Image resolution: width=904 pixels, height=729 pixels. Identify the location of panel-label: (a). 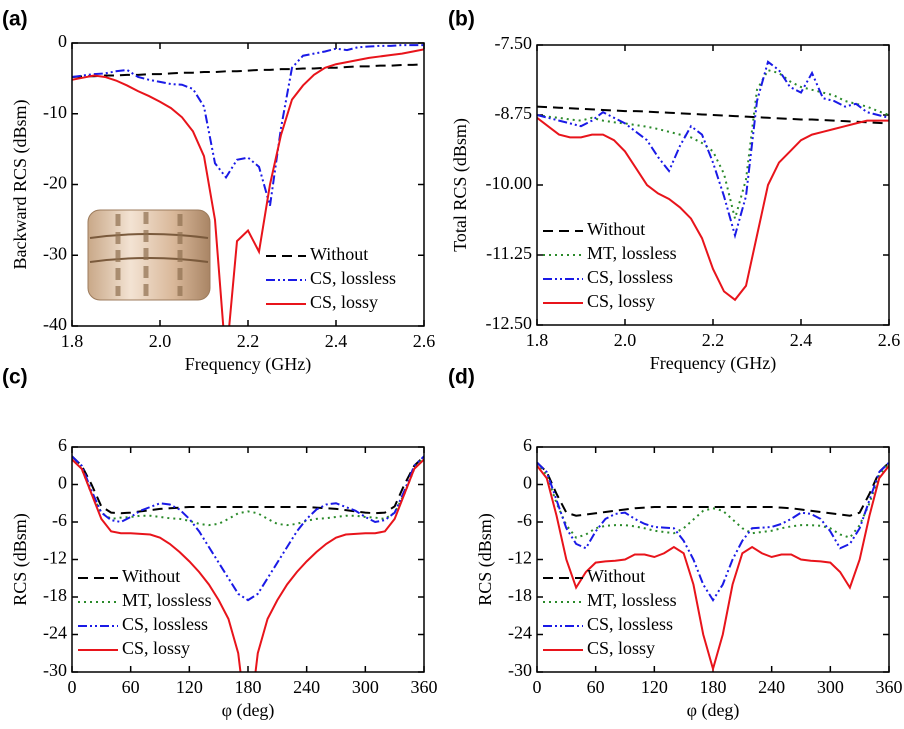
(15, 19).